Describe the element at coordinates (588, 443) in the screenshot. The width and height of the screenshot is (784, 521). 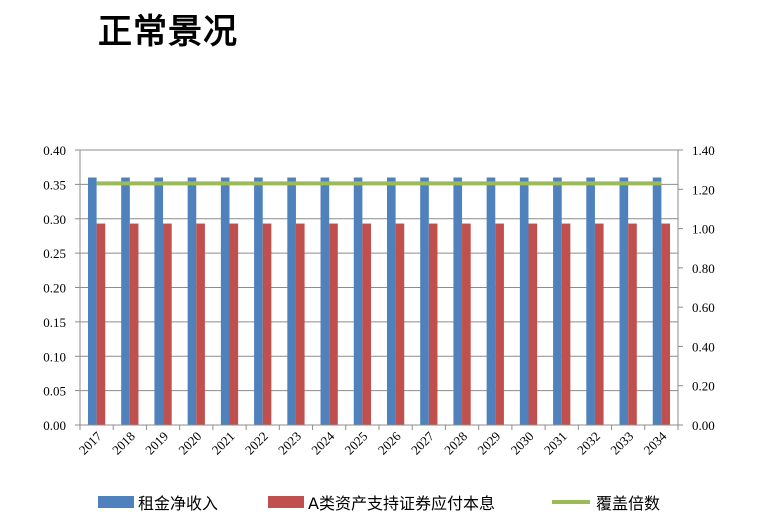
I see `x-tick-label: 2032` at that location.